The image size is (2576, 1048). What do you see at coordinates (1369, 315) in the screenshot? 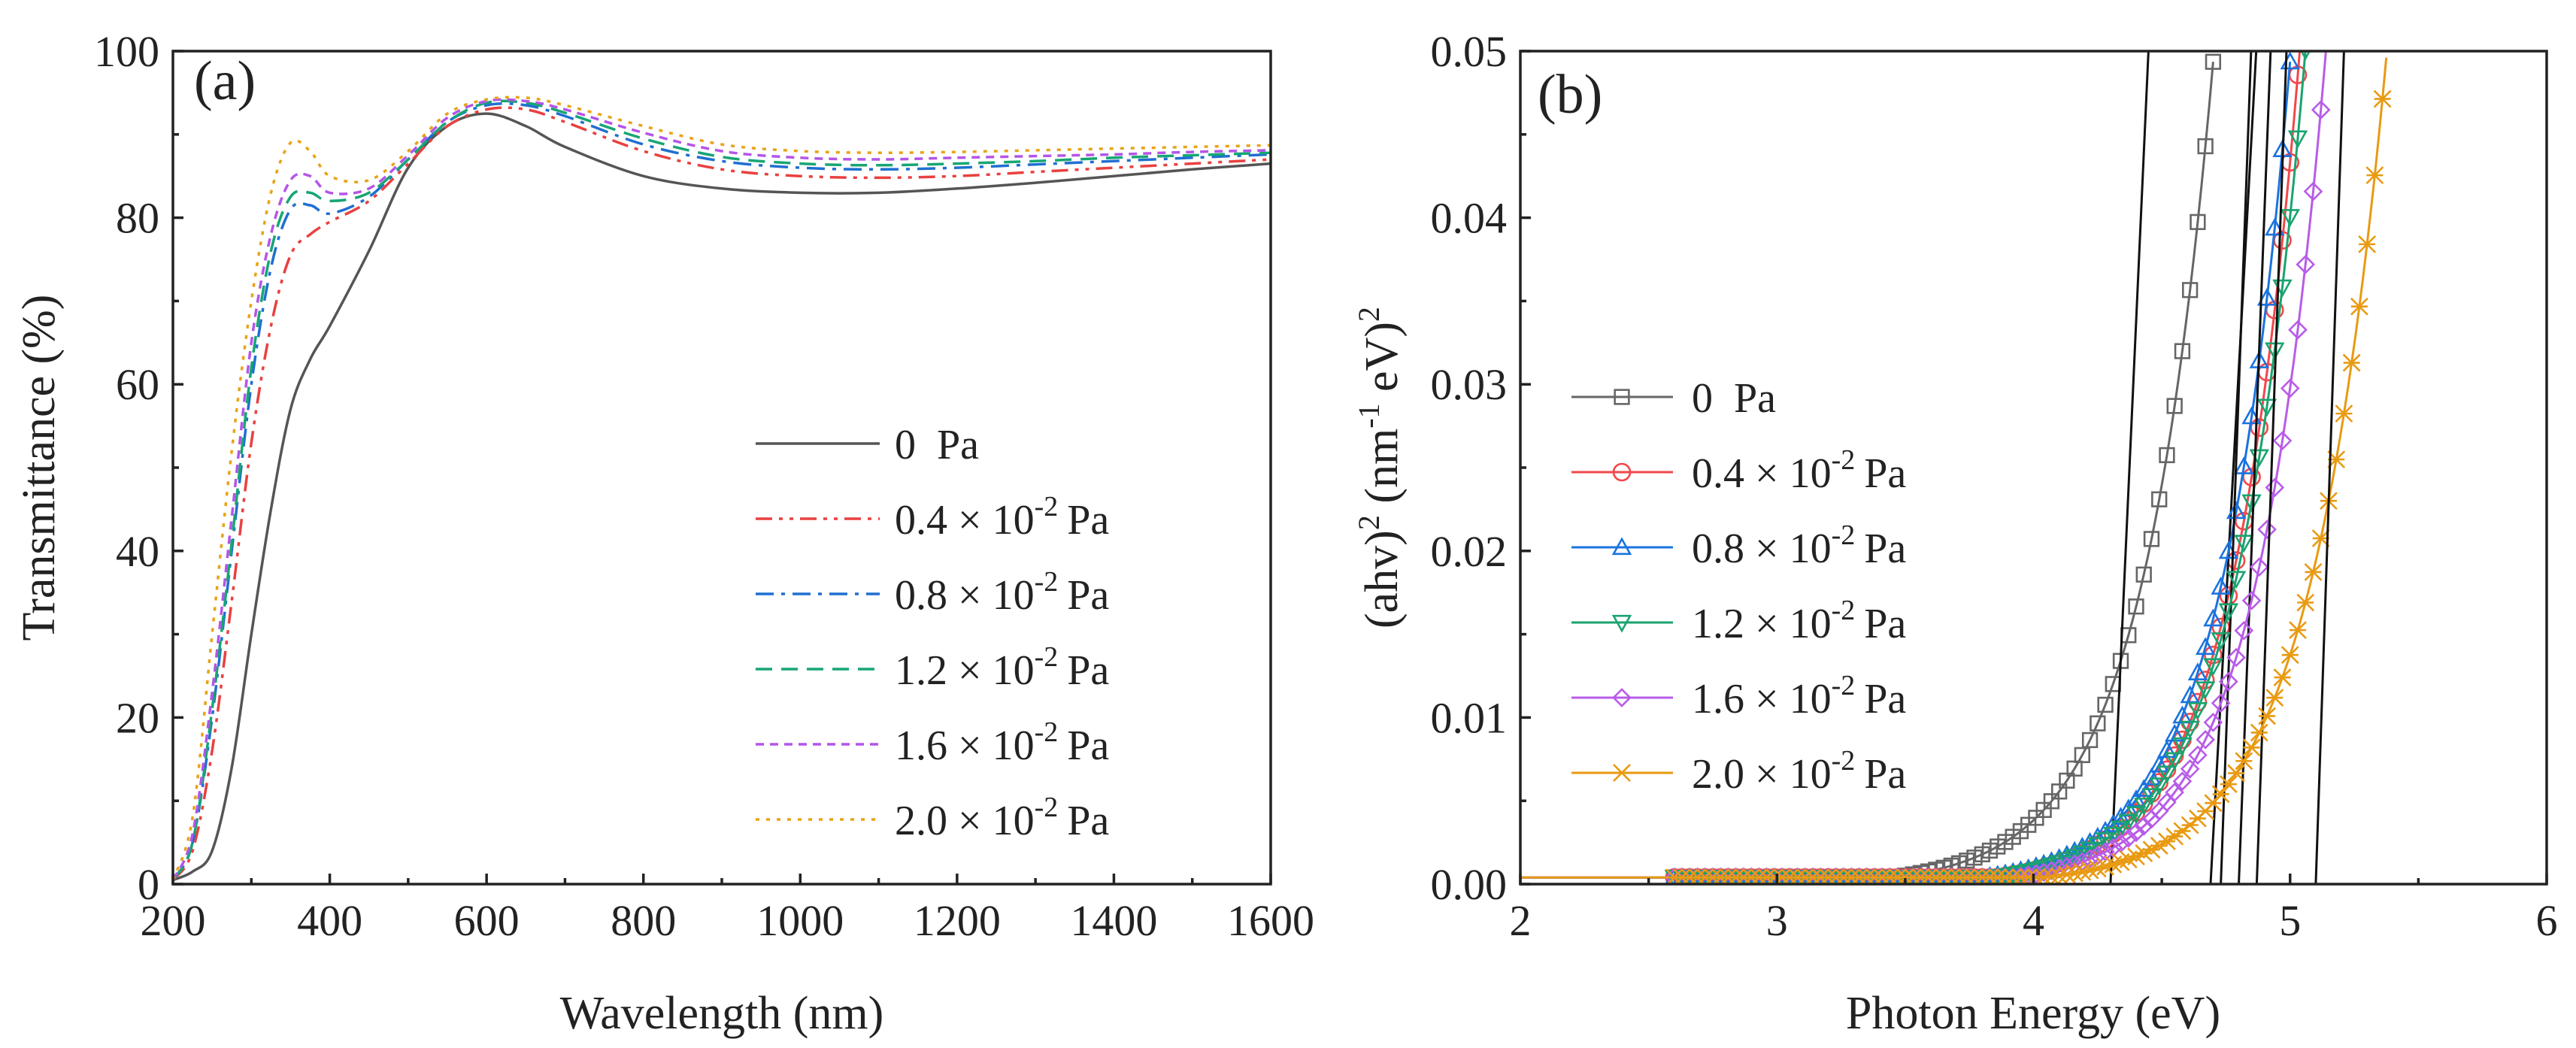
I see `y-label-exp-3: 2` at bounding box center [1369, 315].